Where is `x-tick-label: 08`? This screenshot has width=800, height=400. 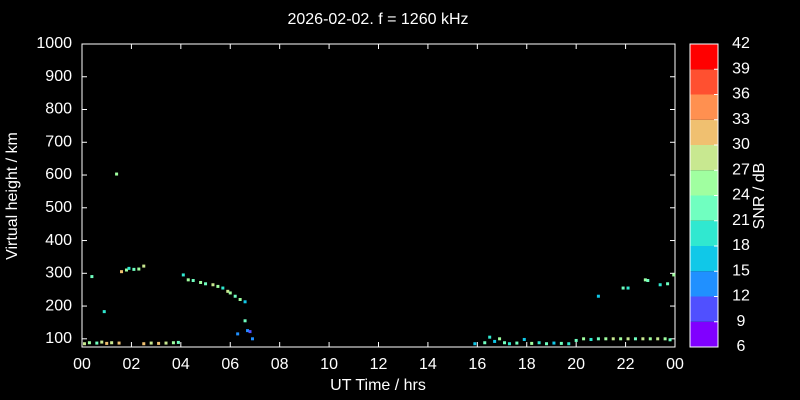 x-tick-label: 08 is located at coordinates (280, 364).